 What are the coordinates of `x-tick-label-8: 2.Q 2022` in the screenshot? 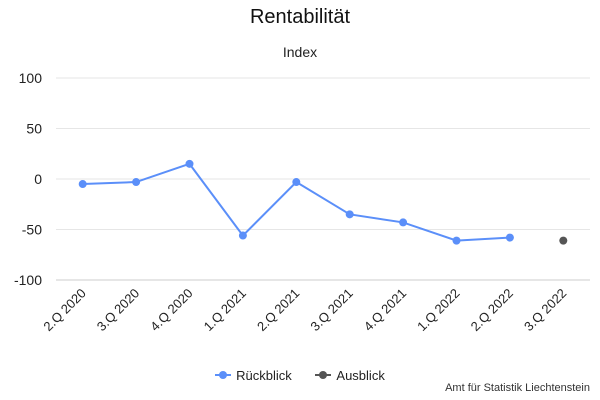 It's located at (492, 310).